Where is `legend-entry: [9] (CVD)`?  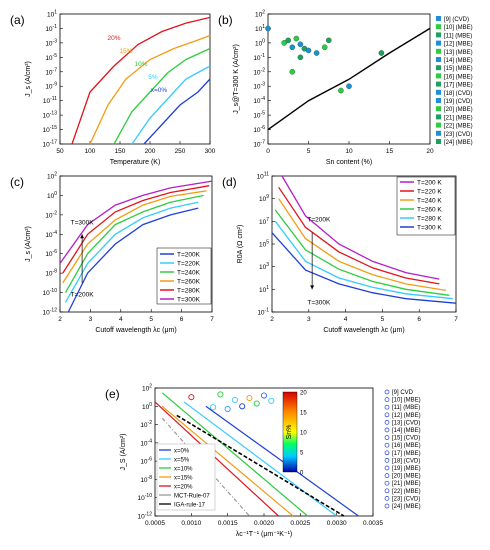 legend-entry: [9] (CVD) is located at coordinates (456, 20).